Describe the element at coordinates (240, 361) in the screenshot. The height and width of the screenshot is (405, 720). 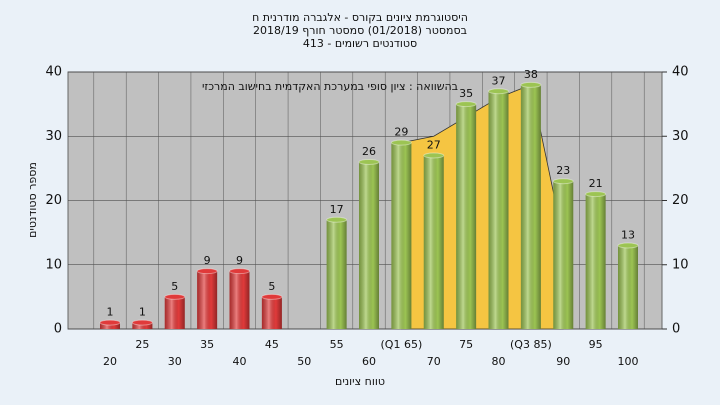
I see `x-tick-label: 40` at that location.